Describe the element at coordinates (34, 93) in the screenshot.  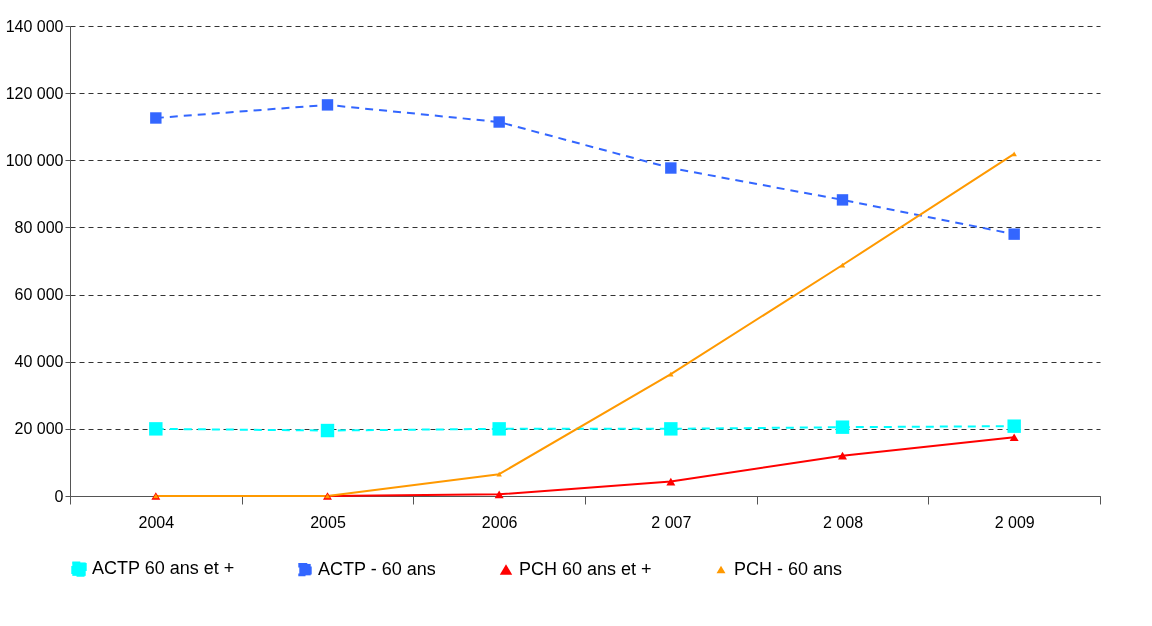
I see `y-tick-label: 120 000` at that location.